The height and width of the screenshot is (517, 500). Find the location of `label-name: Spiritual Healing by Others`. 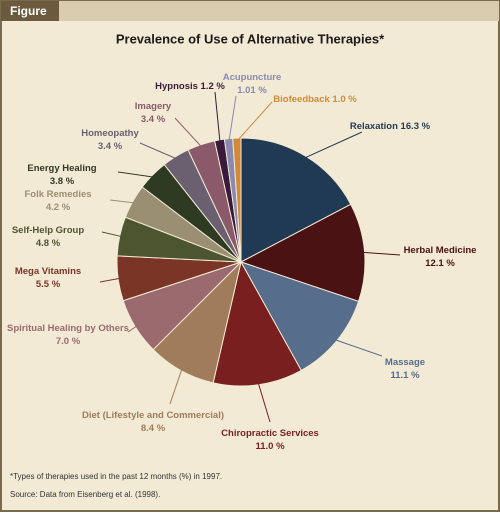

label-name: Spiritual Healing by Others is located at coordinates (68, 328).